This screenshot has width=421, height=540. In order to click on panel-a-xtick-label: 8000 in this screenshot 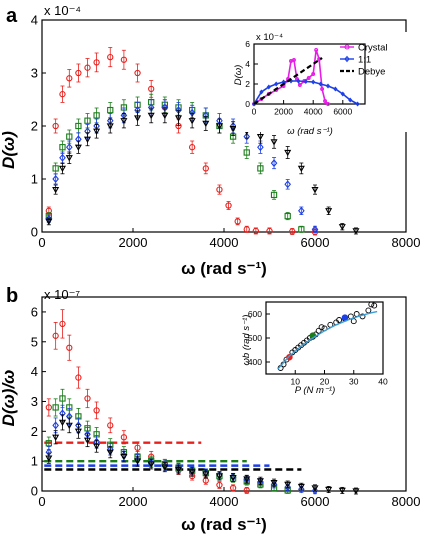, I will do `click(406, 242)`.